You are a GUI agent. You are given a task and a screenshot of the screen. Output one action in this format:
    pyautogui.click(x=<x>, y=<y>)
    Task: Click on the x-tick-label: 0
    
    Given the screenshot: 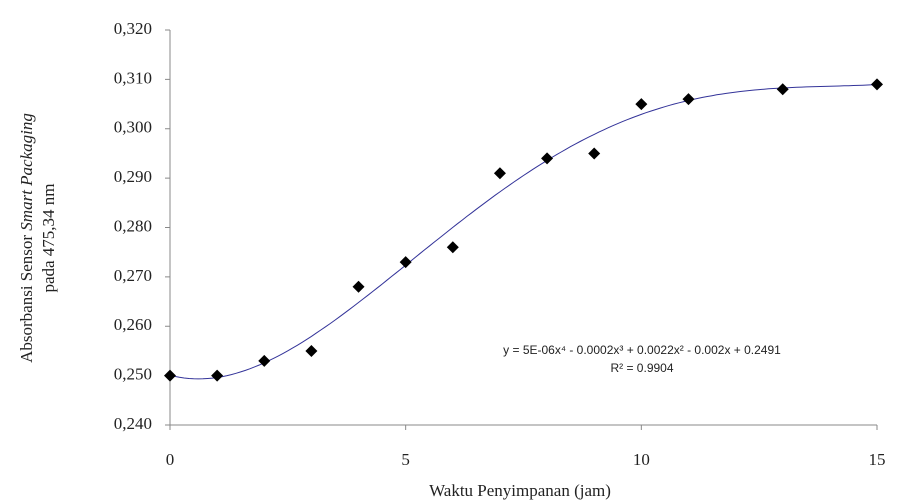 What is the action you would take?
    pyautogui.click(x=170, y=459)
    